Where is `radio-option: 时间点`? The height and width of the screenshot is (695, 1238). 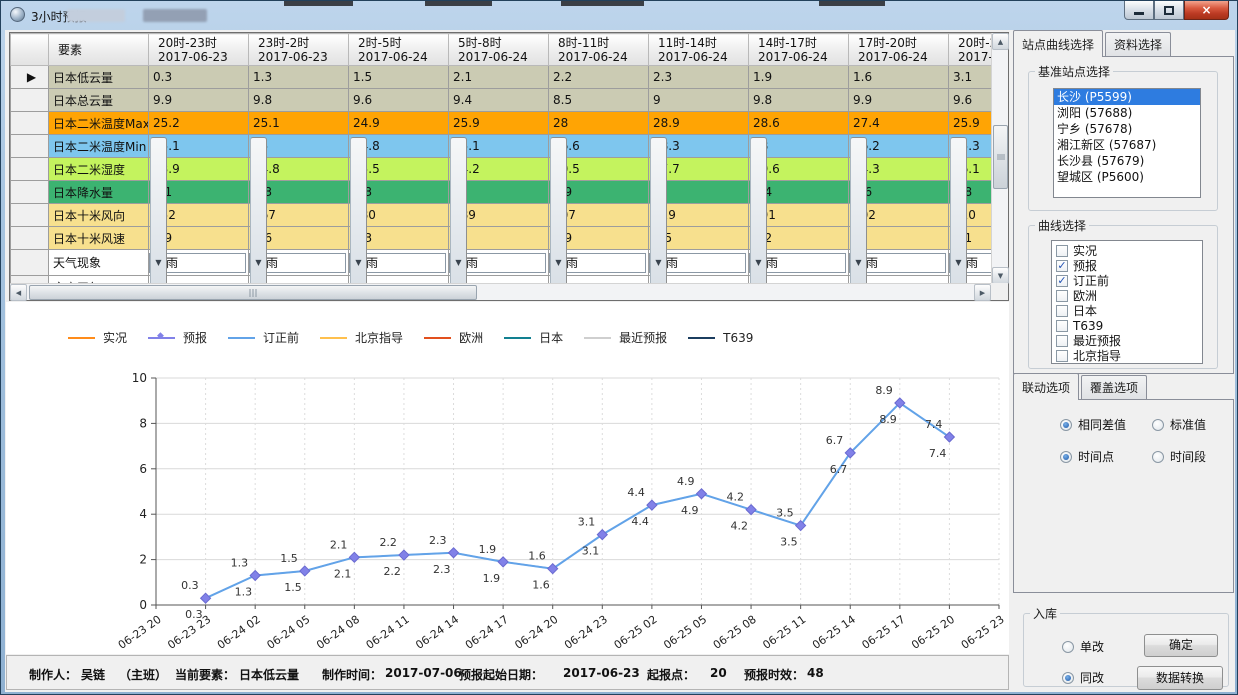
radio-option: 时间点 is located at coordinates (1087, 456).